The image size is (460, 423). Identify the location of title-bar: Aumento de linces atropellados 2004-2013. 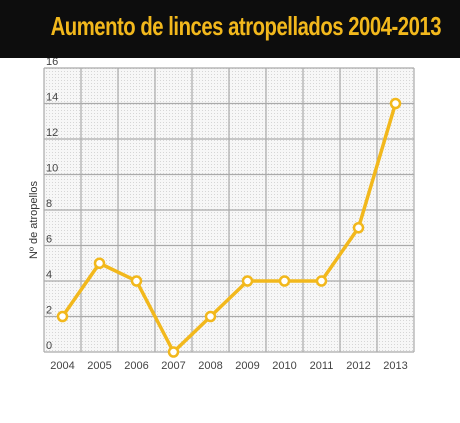
(230, 29).